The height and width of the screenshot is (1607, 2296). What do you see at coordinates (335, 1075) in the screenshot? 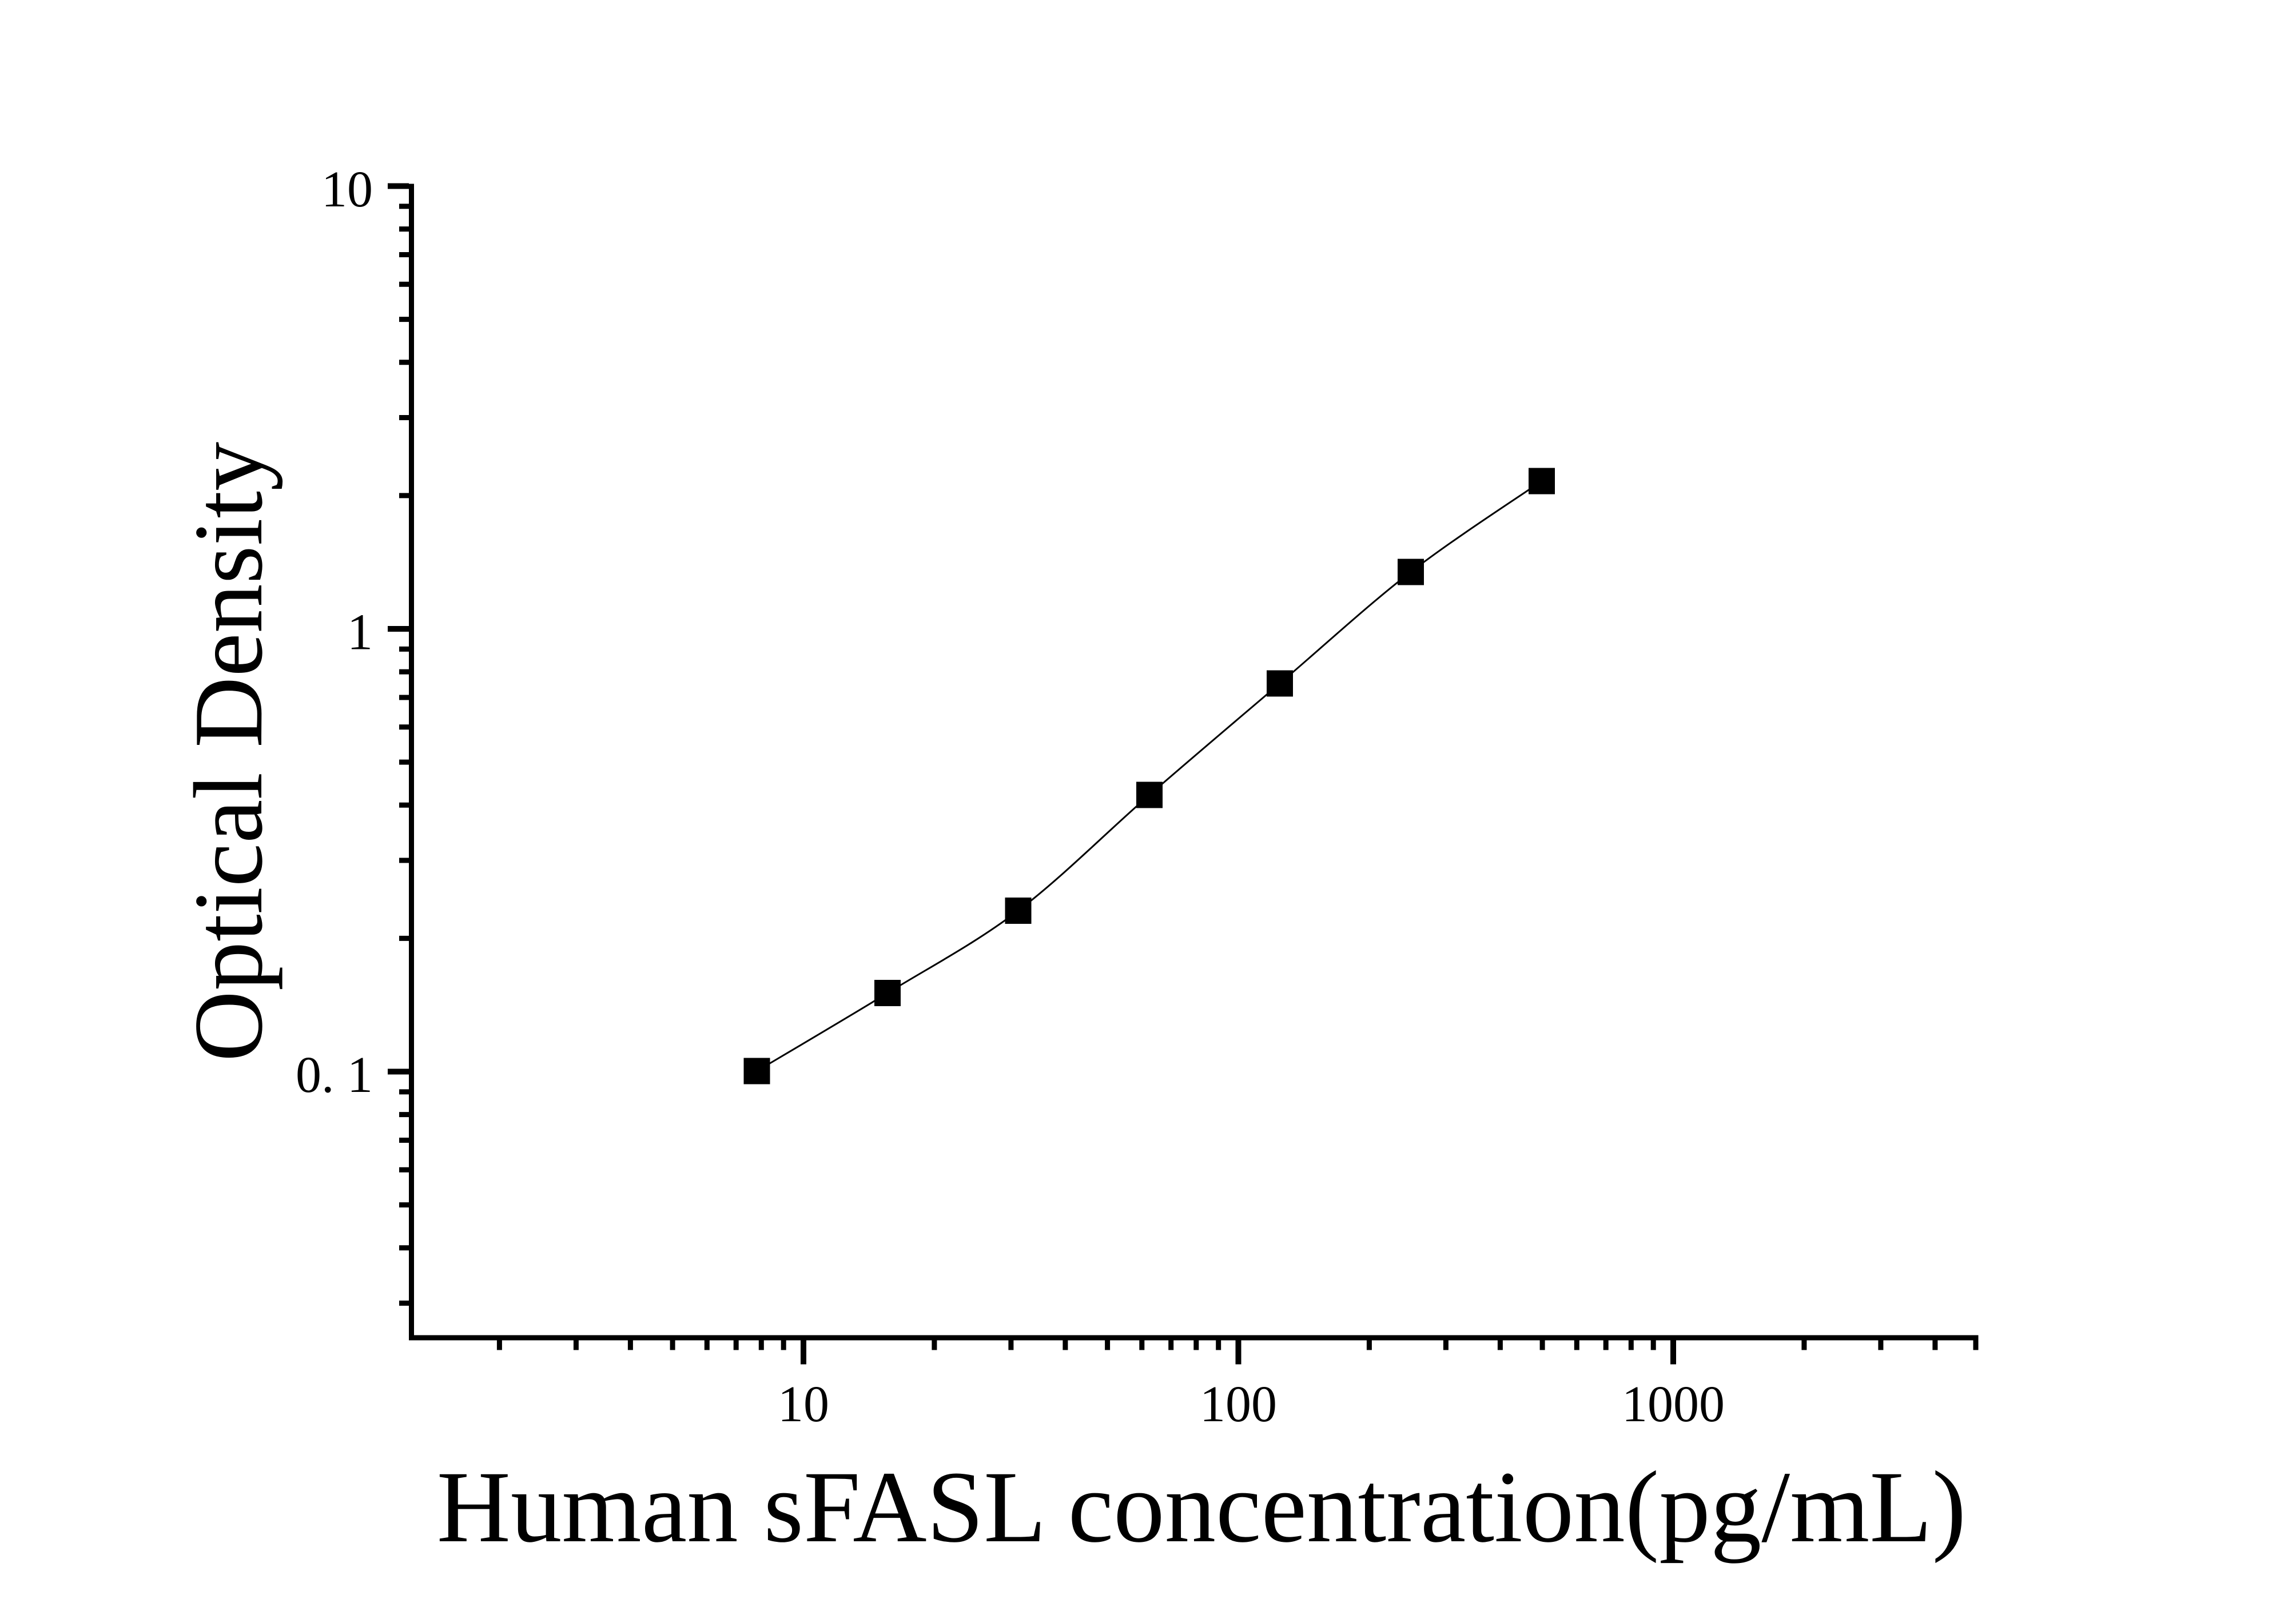
I see `svg-text: 0. 1` at bounding box center [335, 1075].